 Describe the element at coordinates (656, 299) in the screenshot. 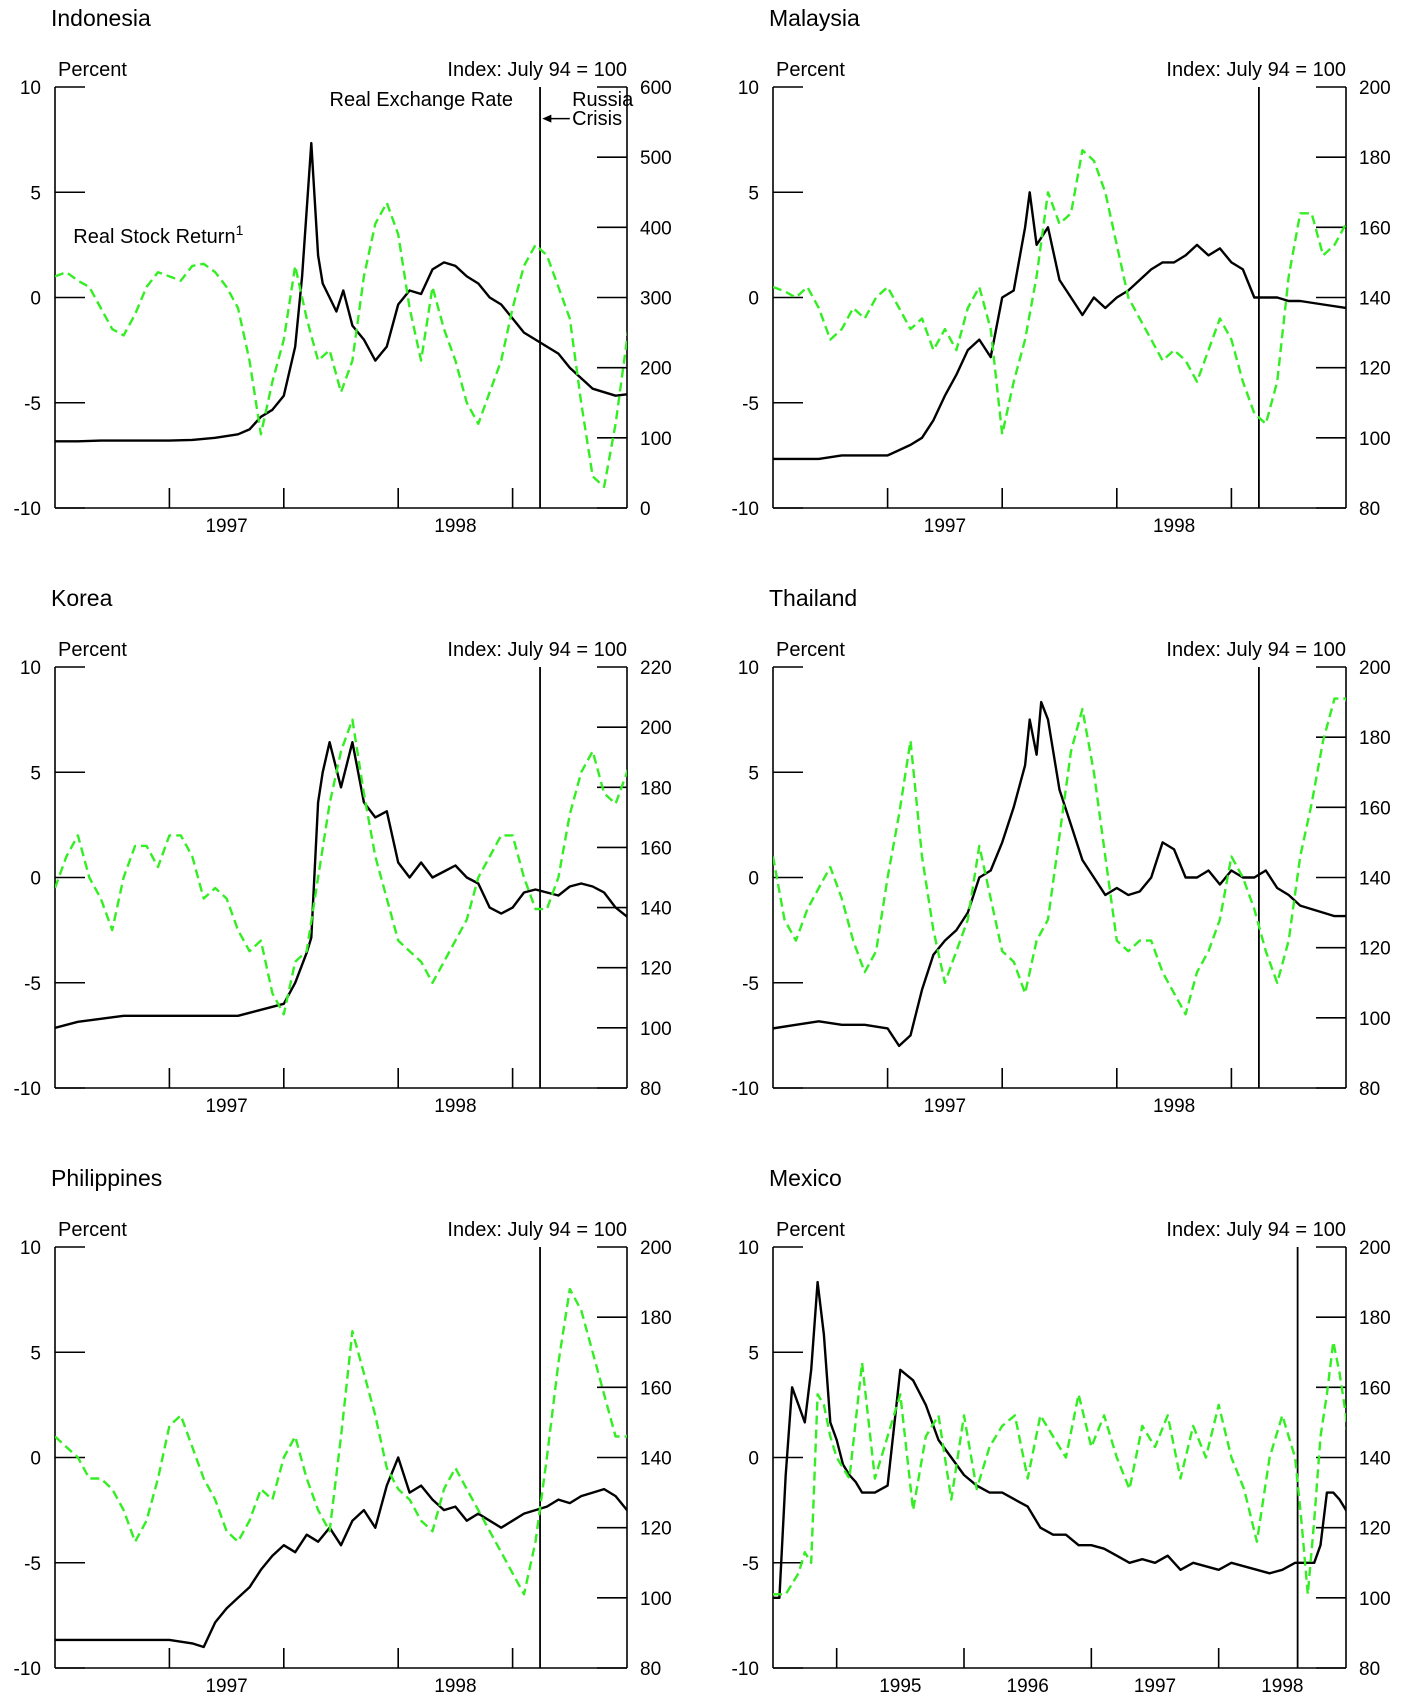

I see `right-tick-label: 300` at that location.